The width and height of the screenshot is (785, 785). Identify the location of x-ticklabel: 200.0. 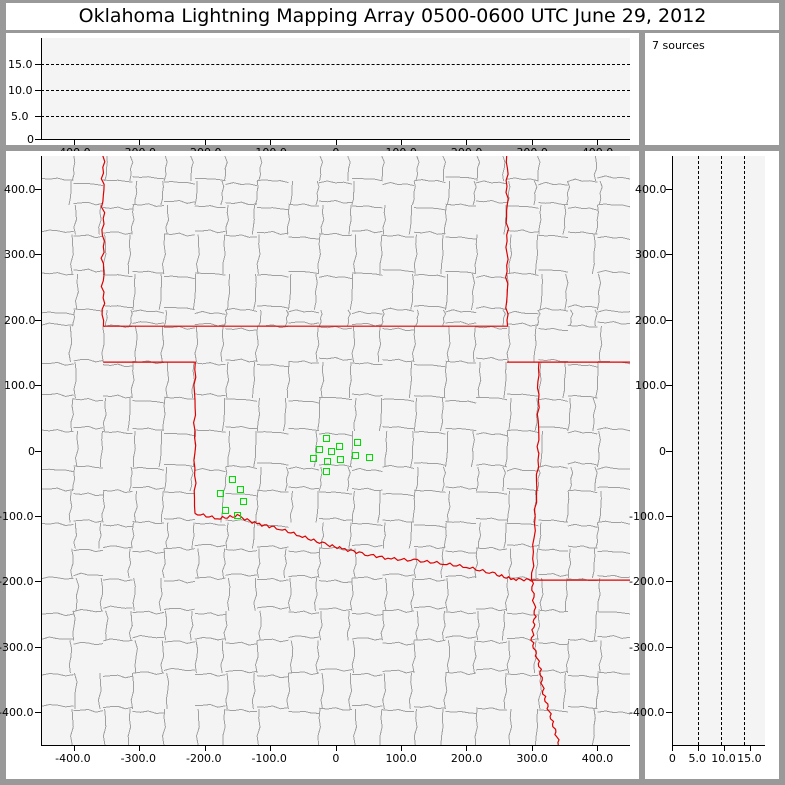
(466, 758).